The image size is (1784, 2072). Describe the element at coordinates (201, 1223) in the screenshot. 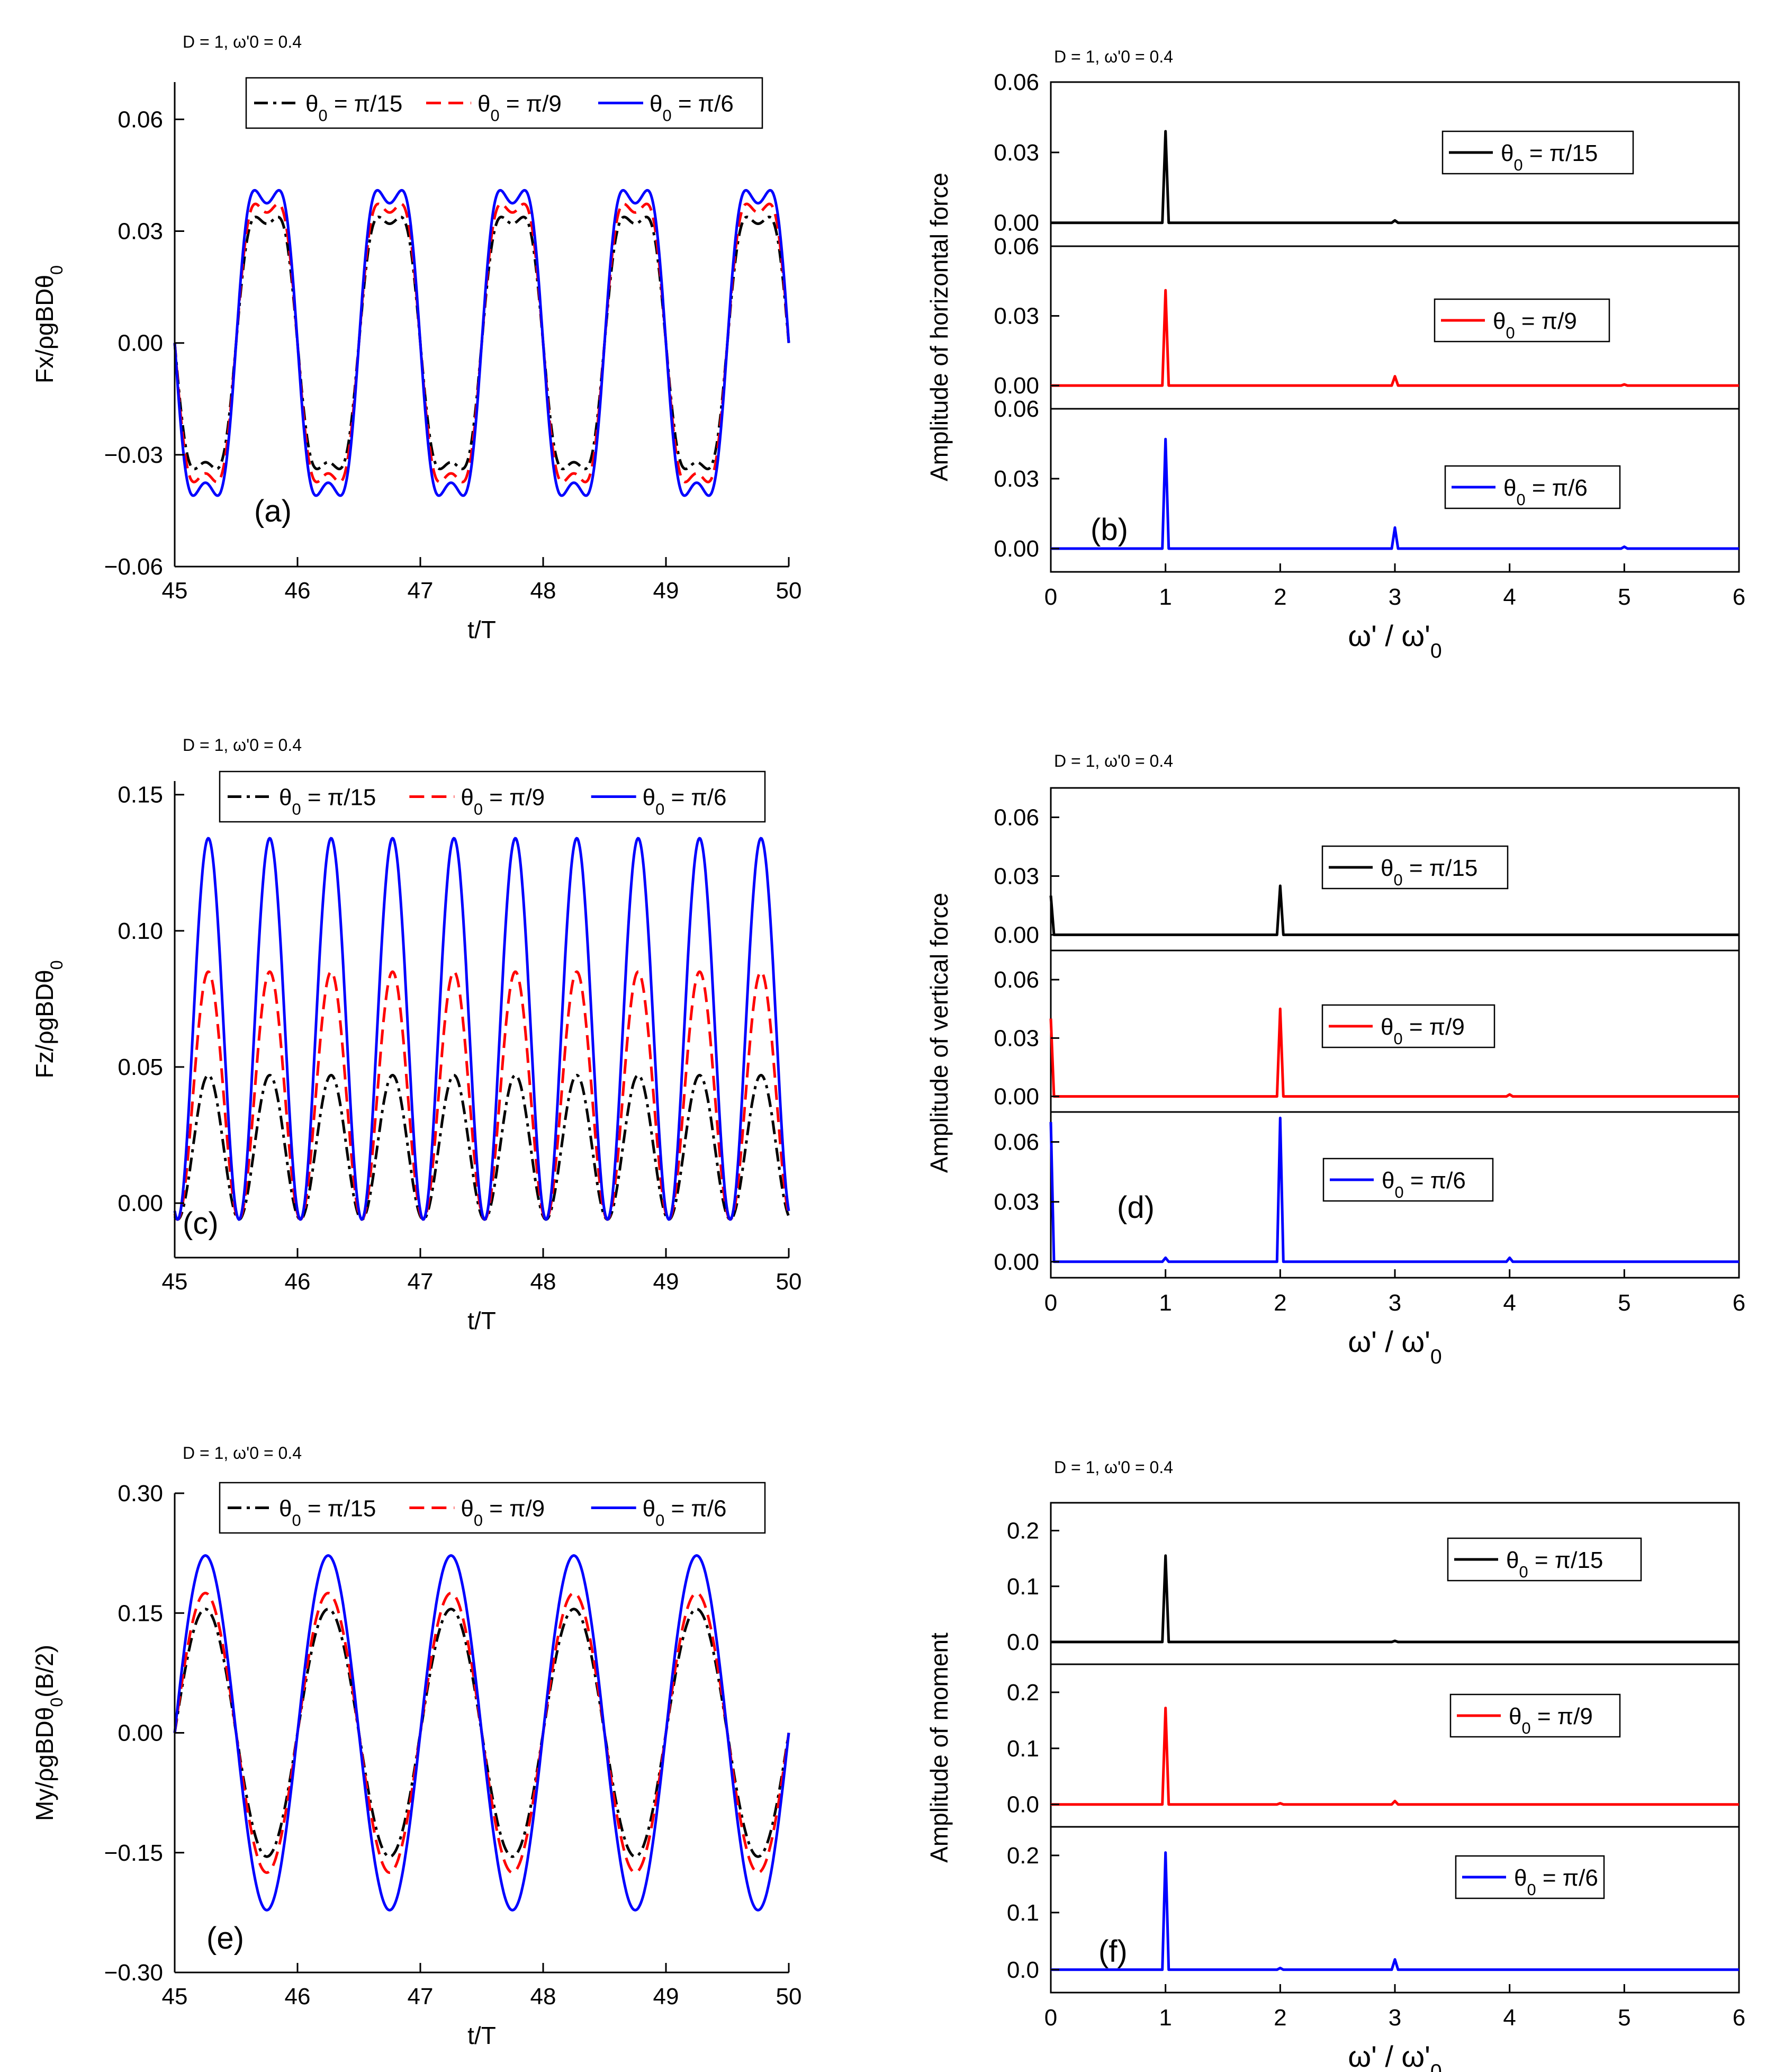

I see `panel-label: (c)` at that location.